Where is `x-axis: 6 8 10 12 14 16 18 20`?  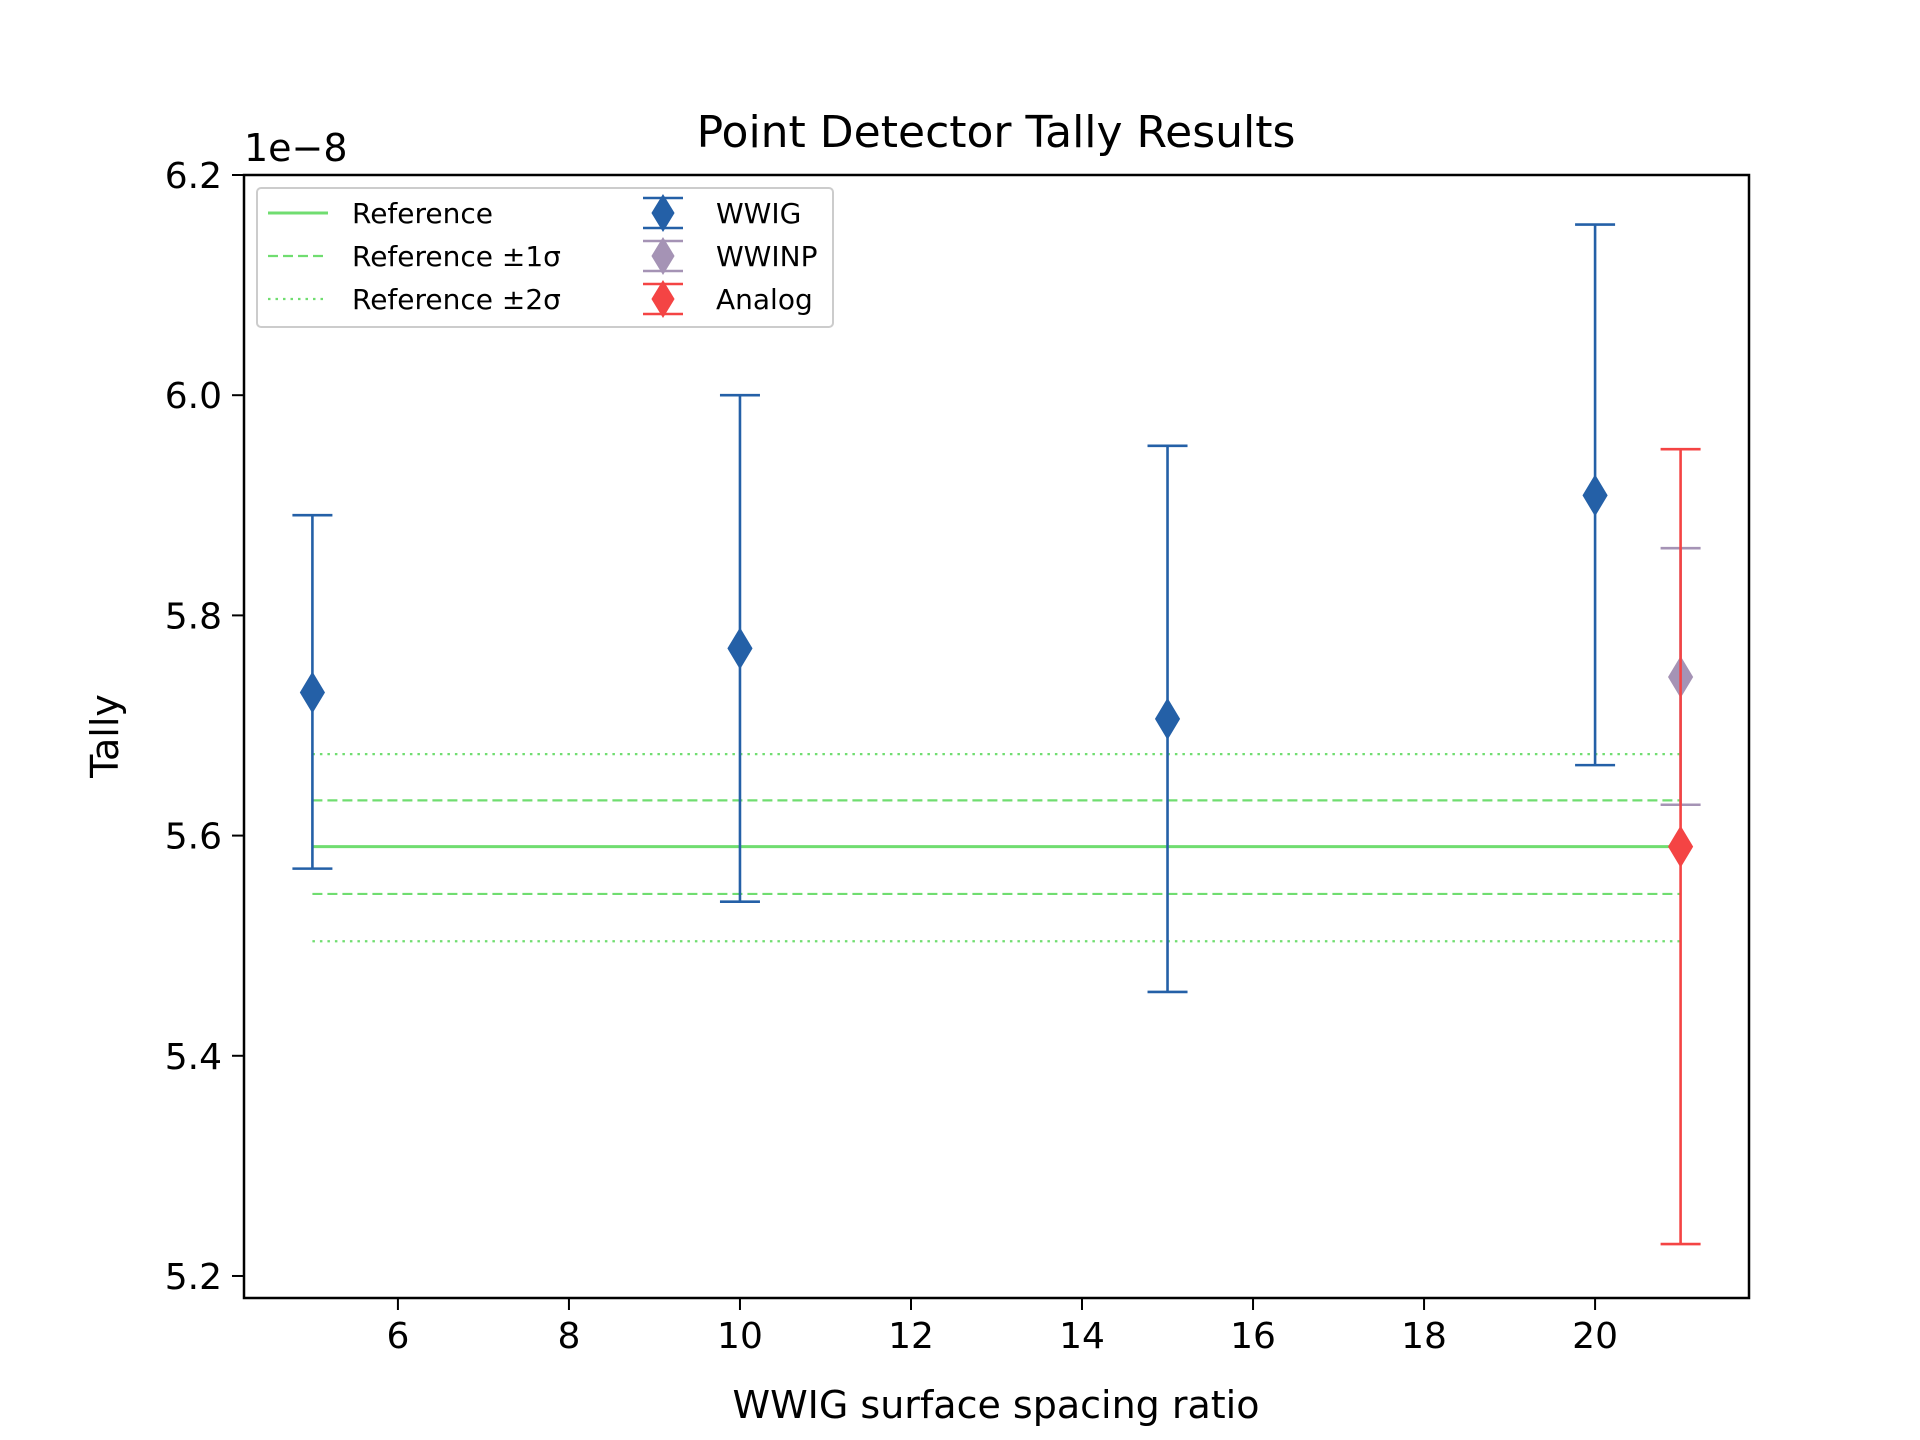 x-axis: 6 8 10 12 14 16 18 20 is located at coordinates (1002, 1327).